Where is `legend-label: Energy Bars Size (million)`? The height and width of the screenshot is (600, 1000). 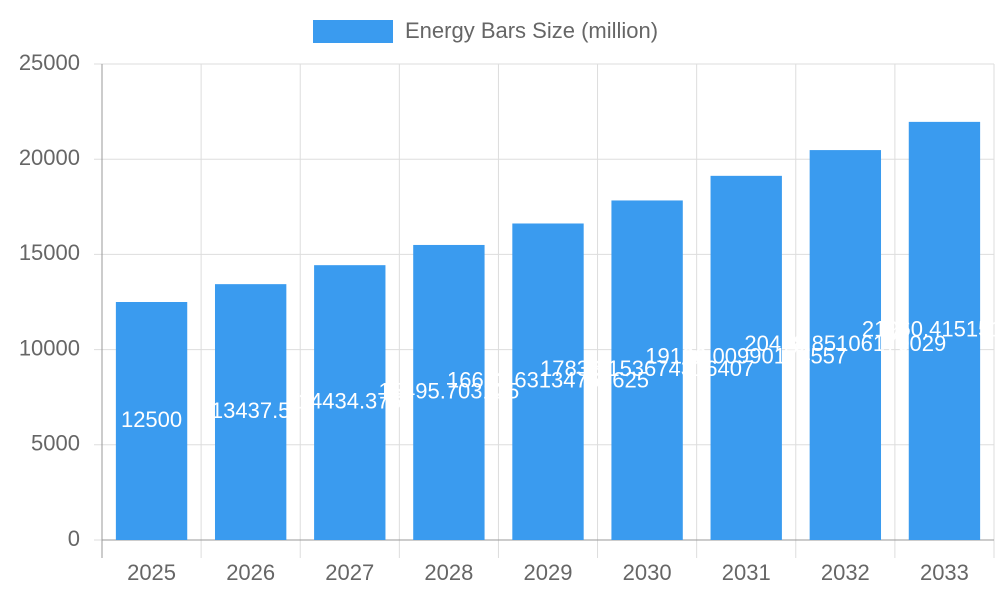
legend-label: Energy Bars Size (million) is located at coordinates (531, 30).